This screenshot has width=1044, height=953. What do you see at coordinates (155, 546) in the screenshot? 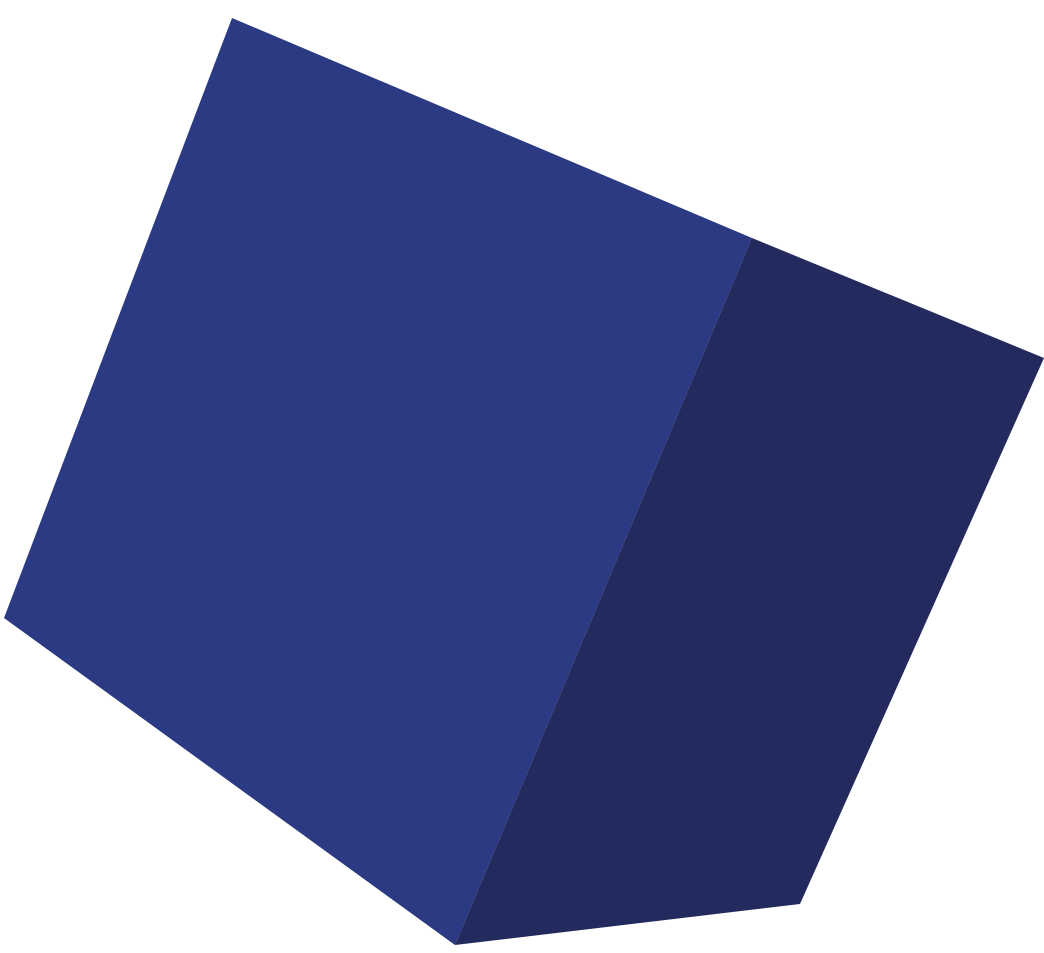
I see `band-peach-left` at bounding box center [155, 546].